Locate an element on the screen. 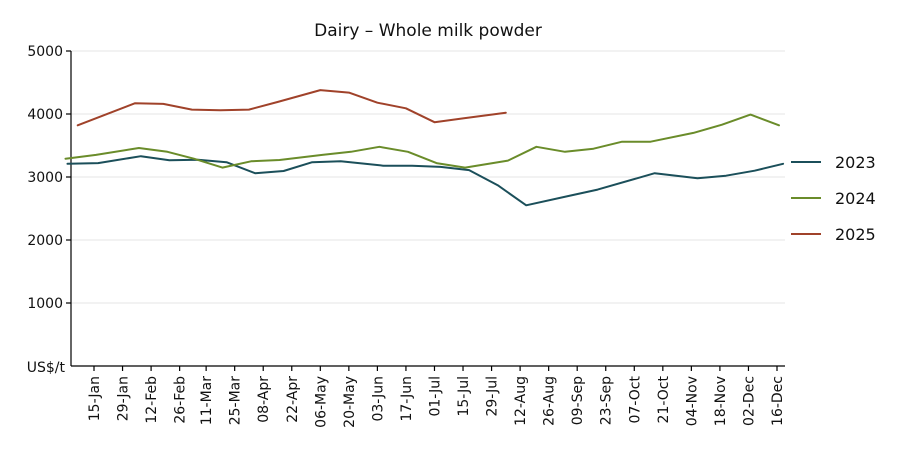 This screenshot has height=450, width=900. legend: 2023 2024 2025 is located at coordinates (833, 198).